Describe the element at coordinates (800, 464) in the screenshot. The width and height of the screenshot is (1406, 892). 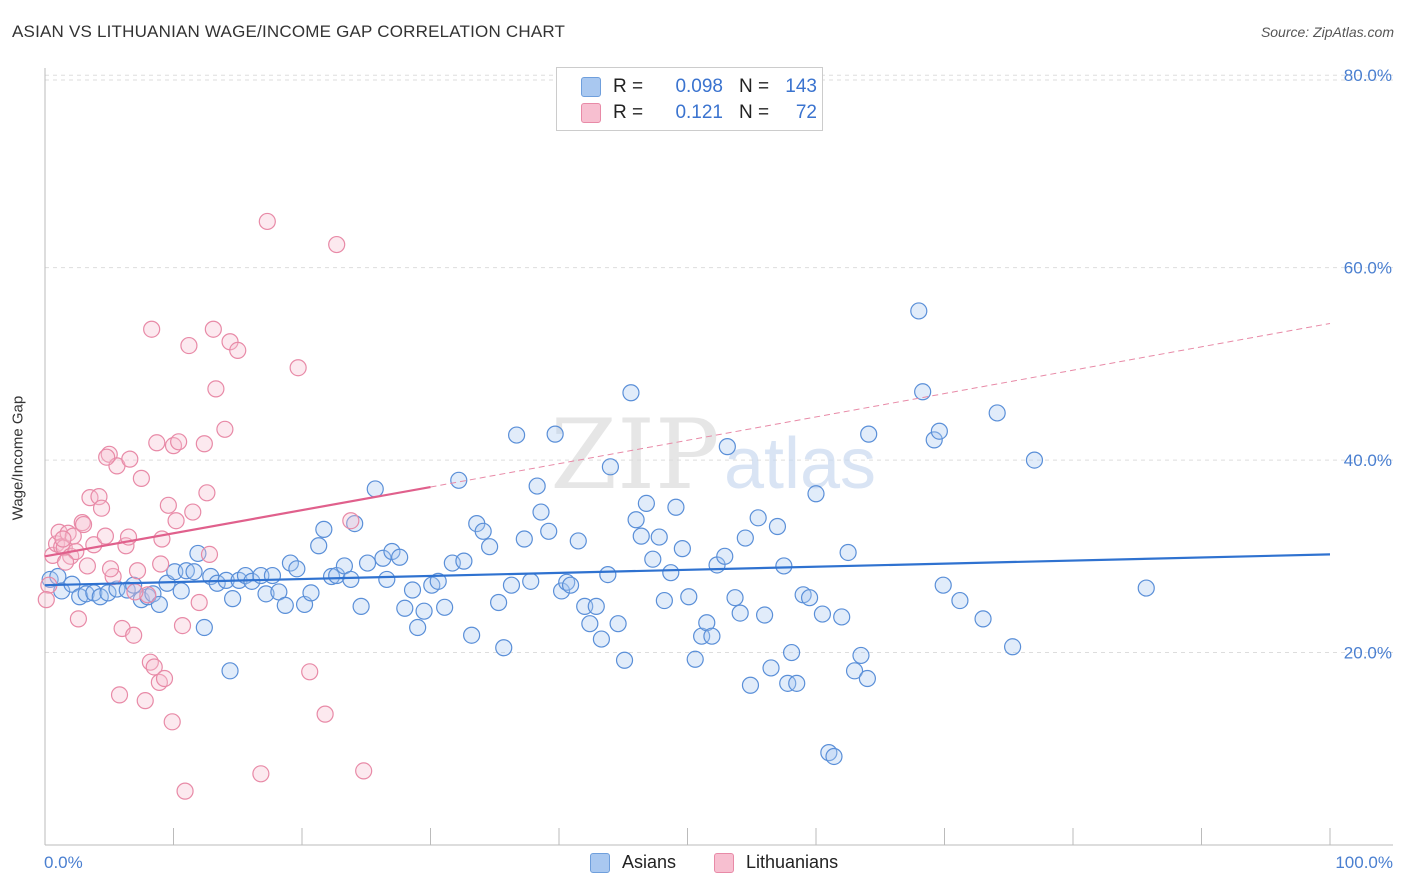
I see `watermark-atlas: atlas` at that location.